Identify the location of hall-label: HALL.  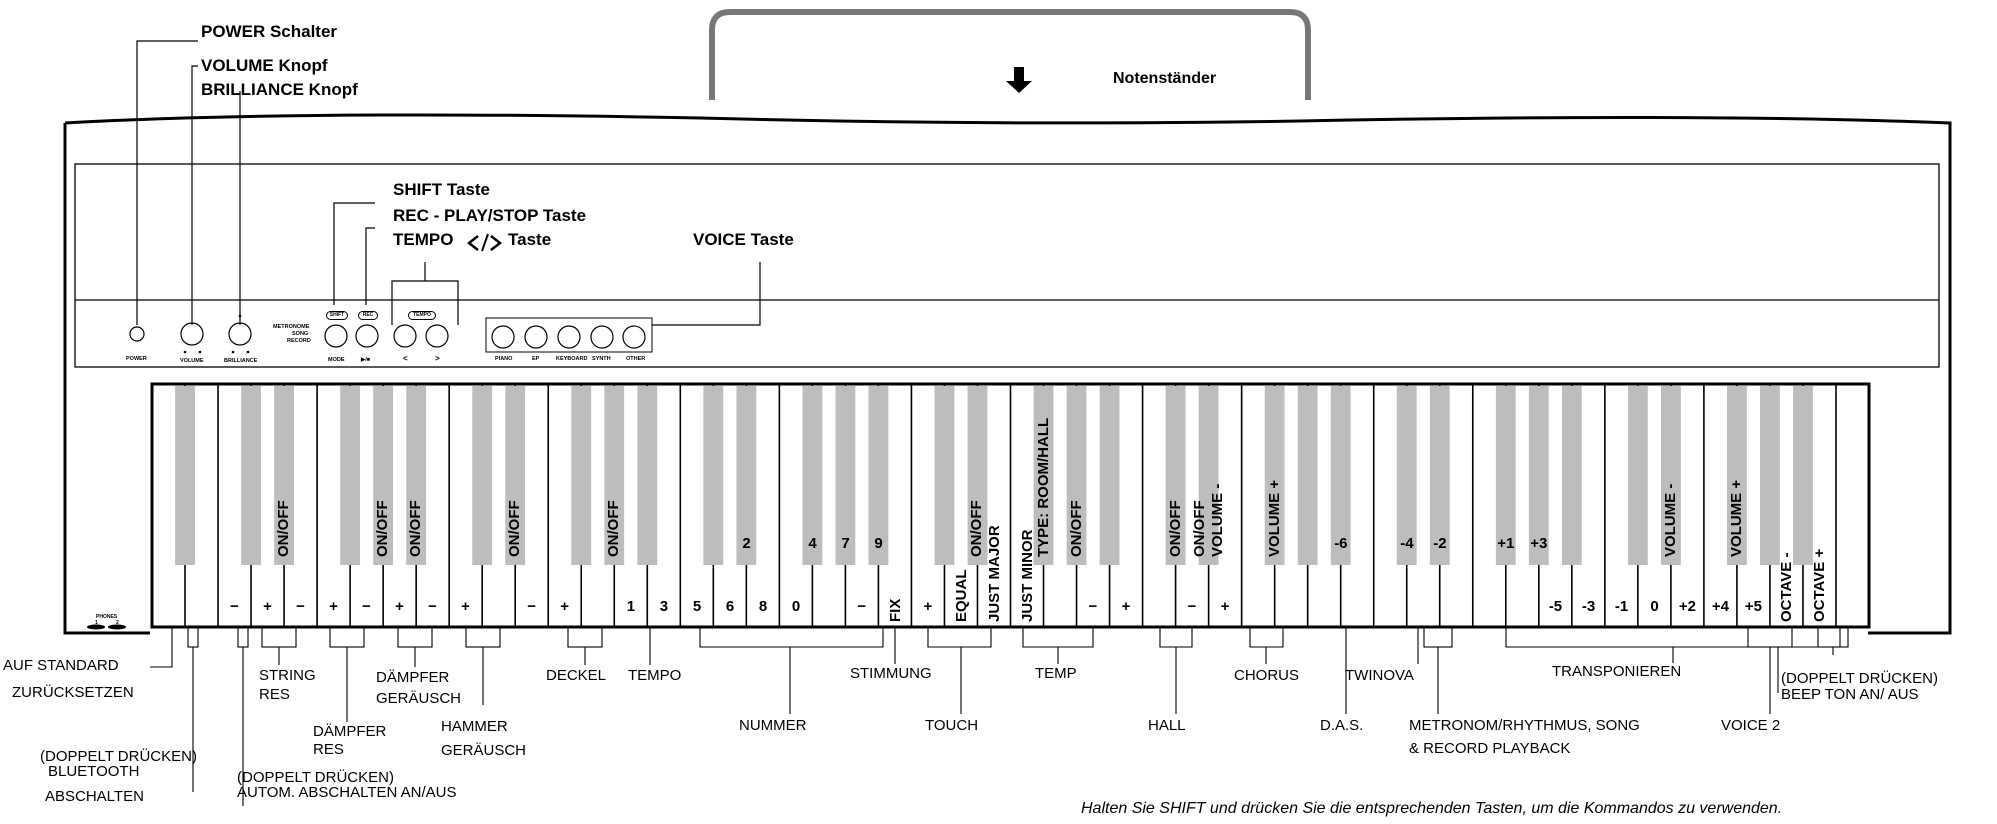
(1167, 725).